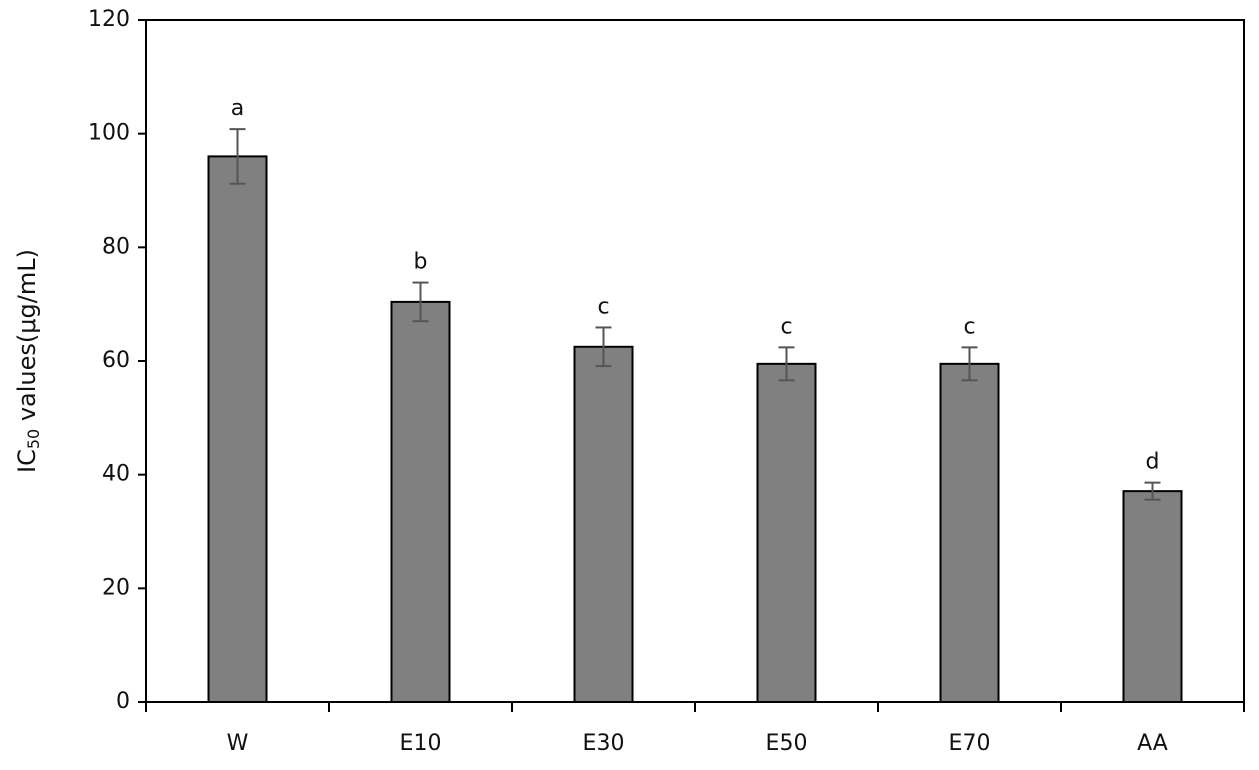  Describe the element at coordinates (604, 743) in the screenshot. I see `x-tick-label: E30` at that location.